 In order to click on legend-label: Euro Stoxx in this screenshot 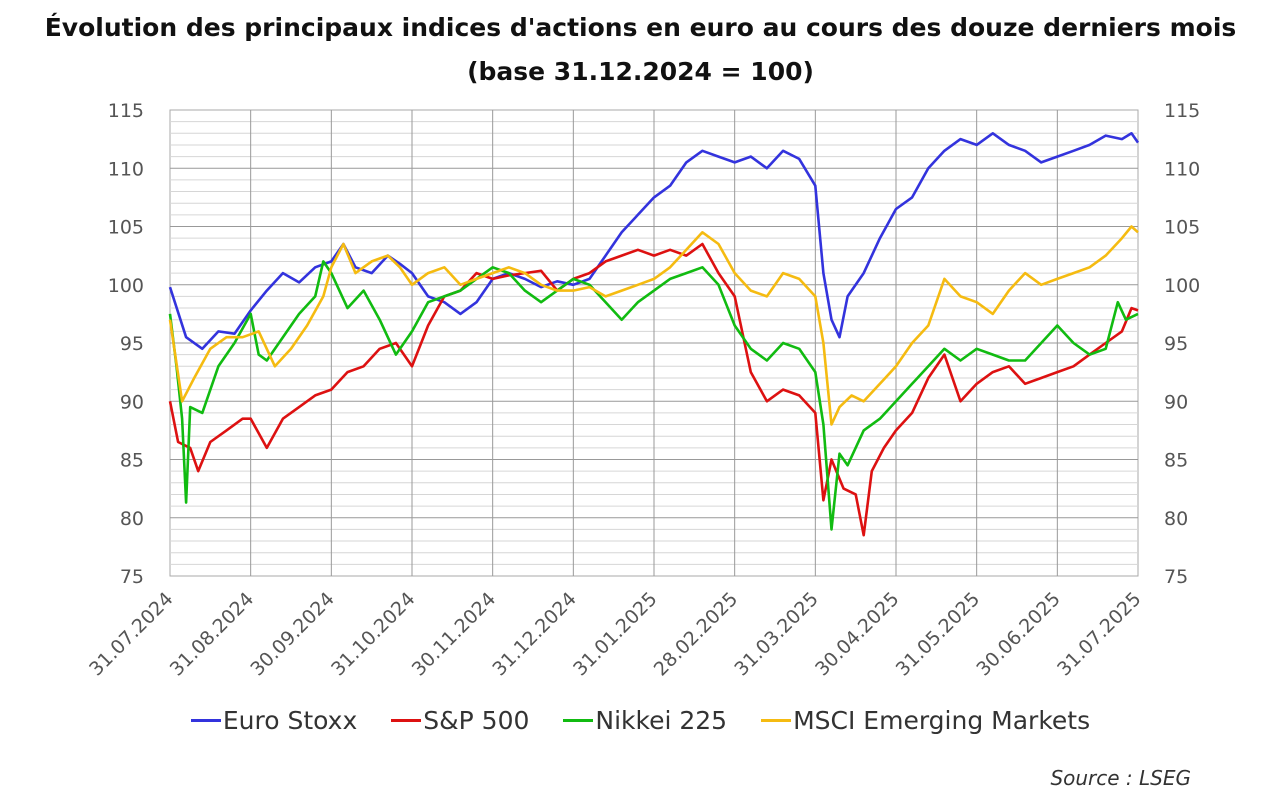, I will do `click(290, 720)`.